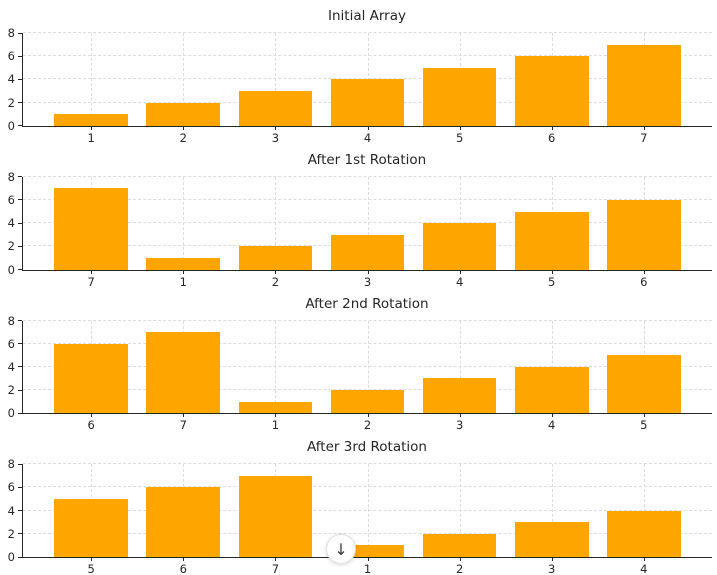 This screenshot has width=717, height=575. Describe the element at coordinates (11, 343) in the screenshot. I see `y-tick-label: 6` at that location.